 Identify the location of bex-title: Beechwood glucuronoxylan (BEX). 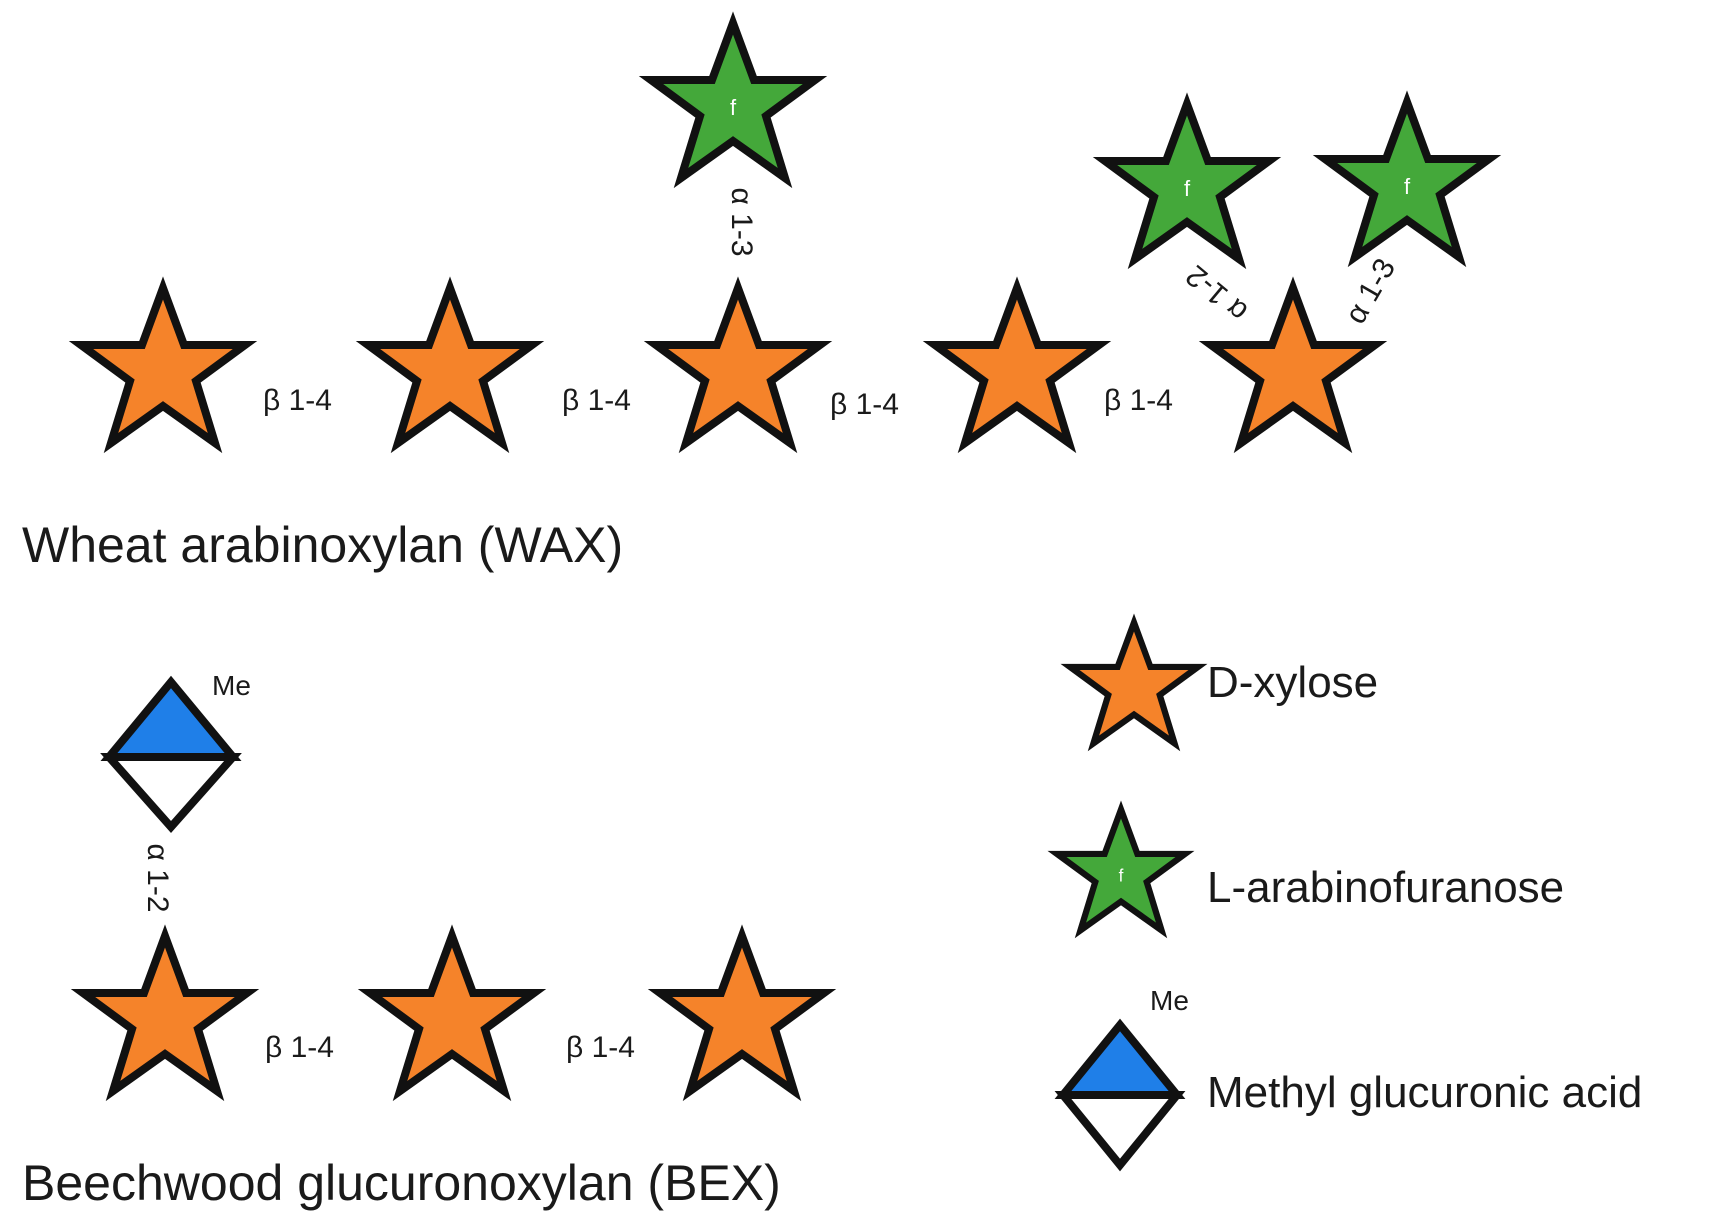
(401, 1183).